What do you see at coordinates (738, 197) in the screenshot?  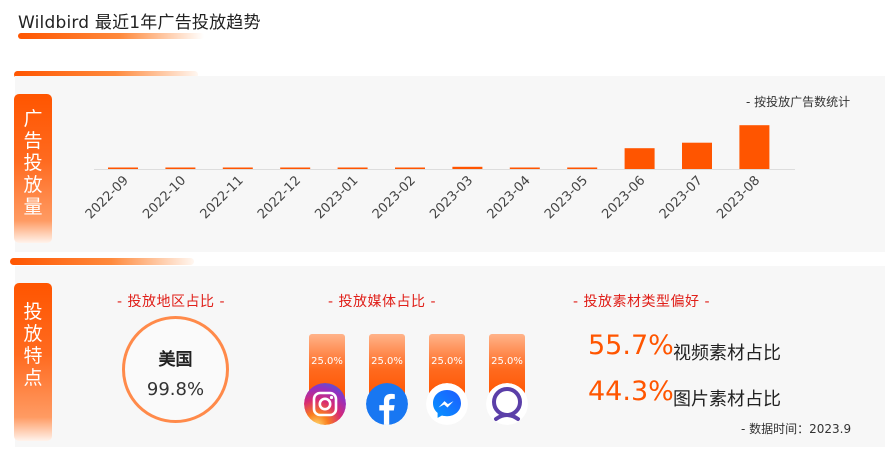 I see `x-tick-label: 2023-08` at bounding box center [738, 197].